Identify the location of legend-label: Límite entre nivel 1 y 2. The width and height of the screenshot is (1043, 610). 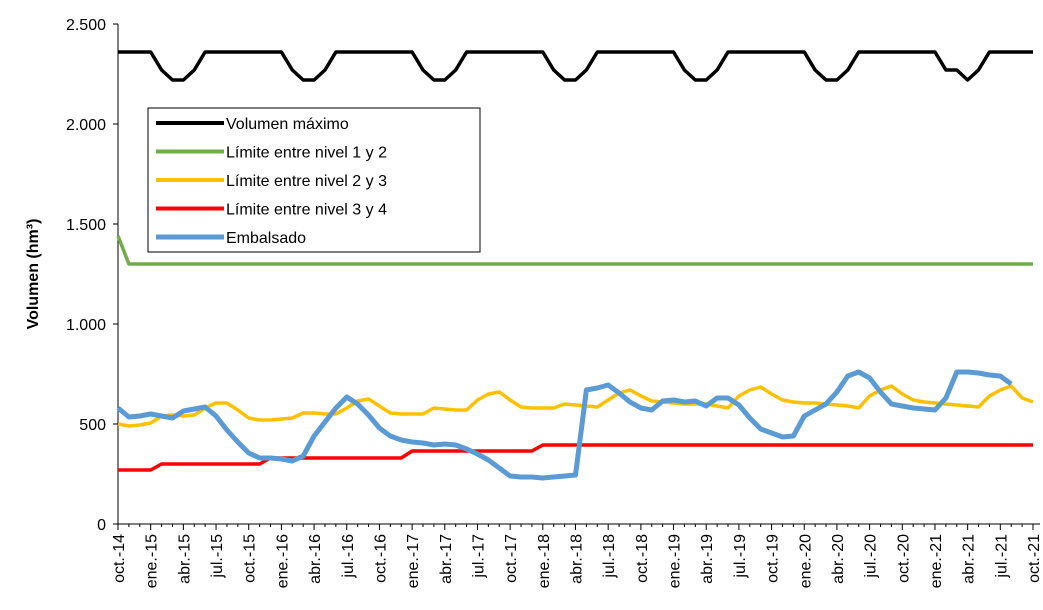
(306, 153).